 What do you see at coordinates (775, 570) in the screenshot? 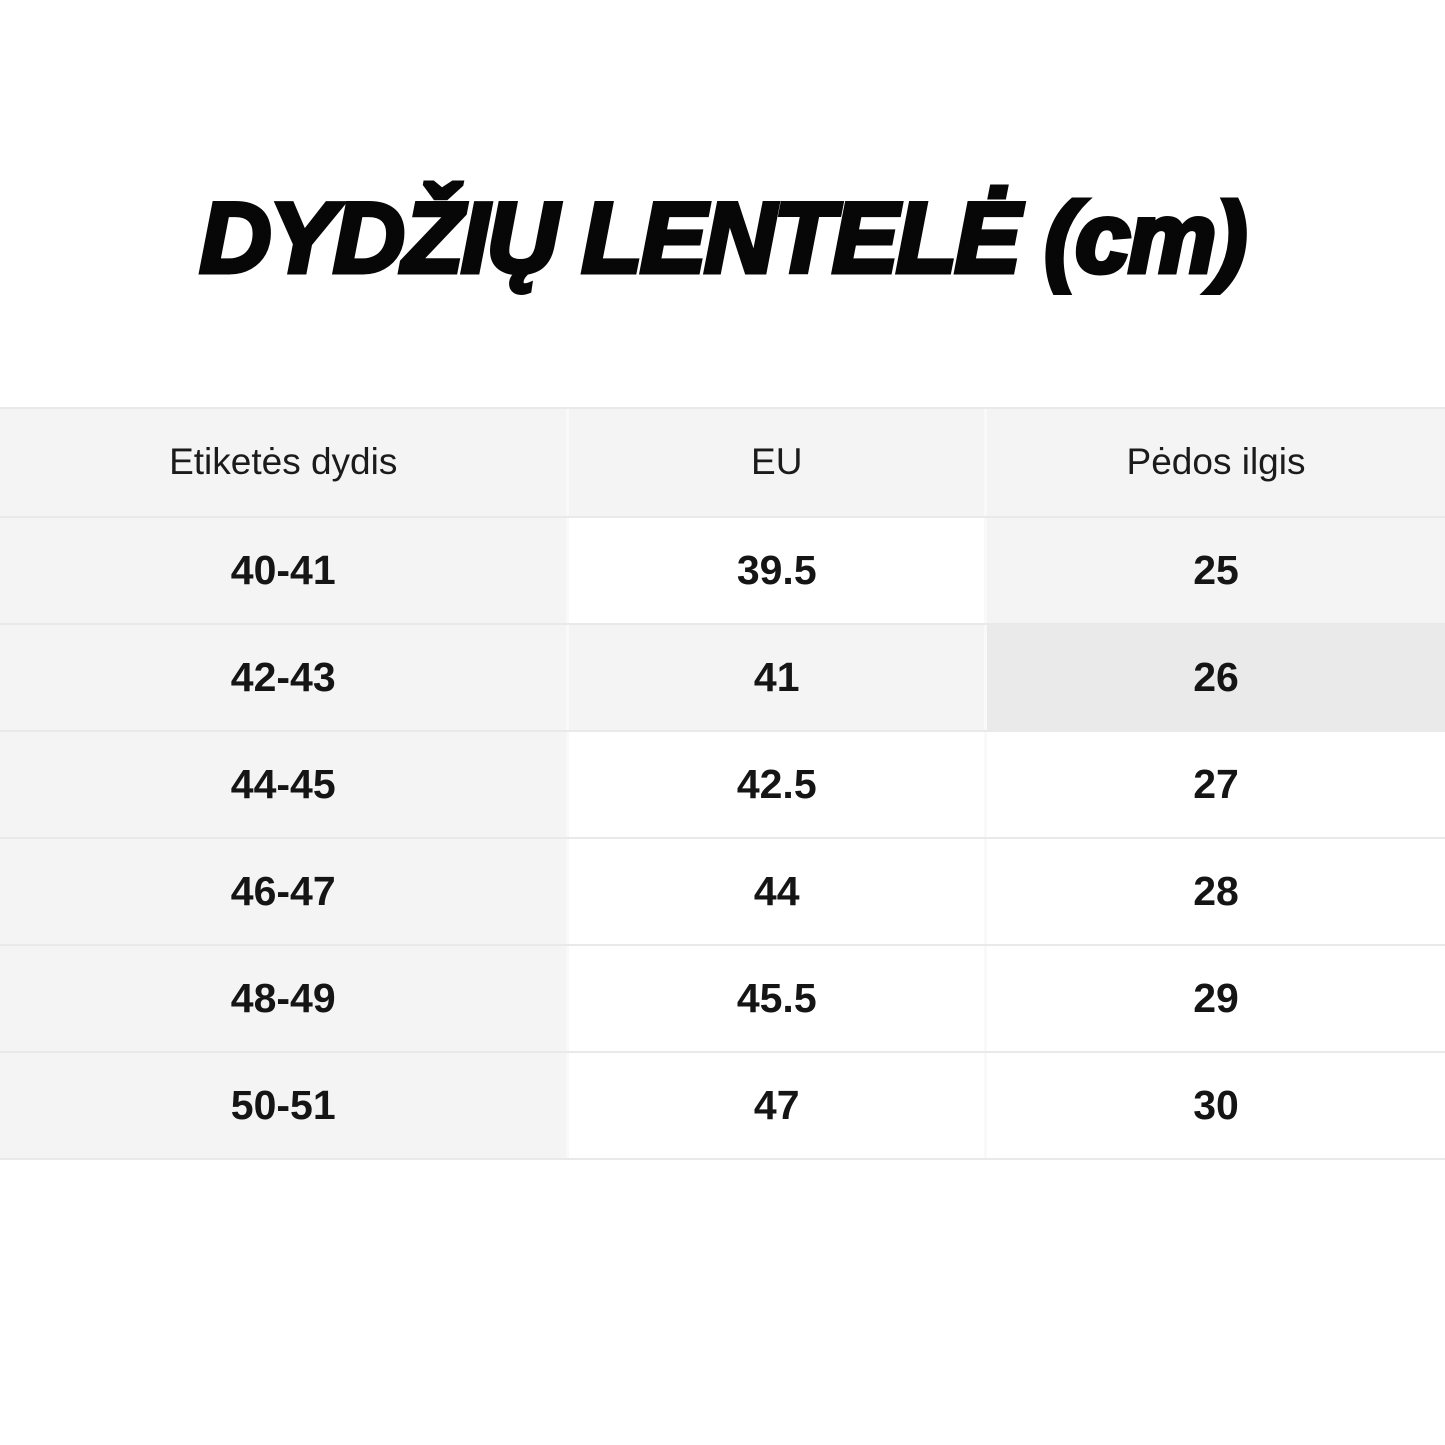
I see `cell-eu: 39.5` at bounding box center [775, 570].